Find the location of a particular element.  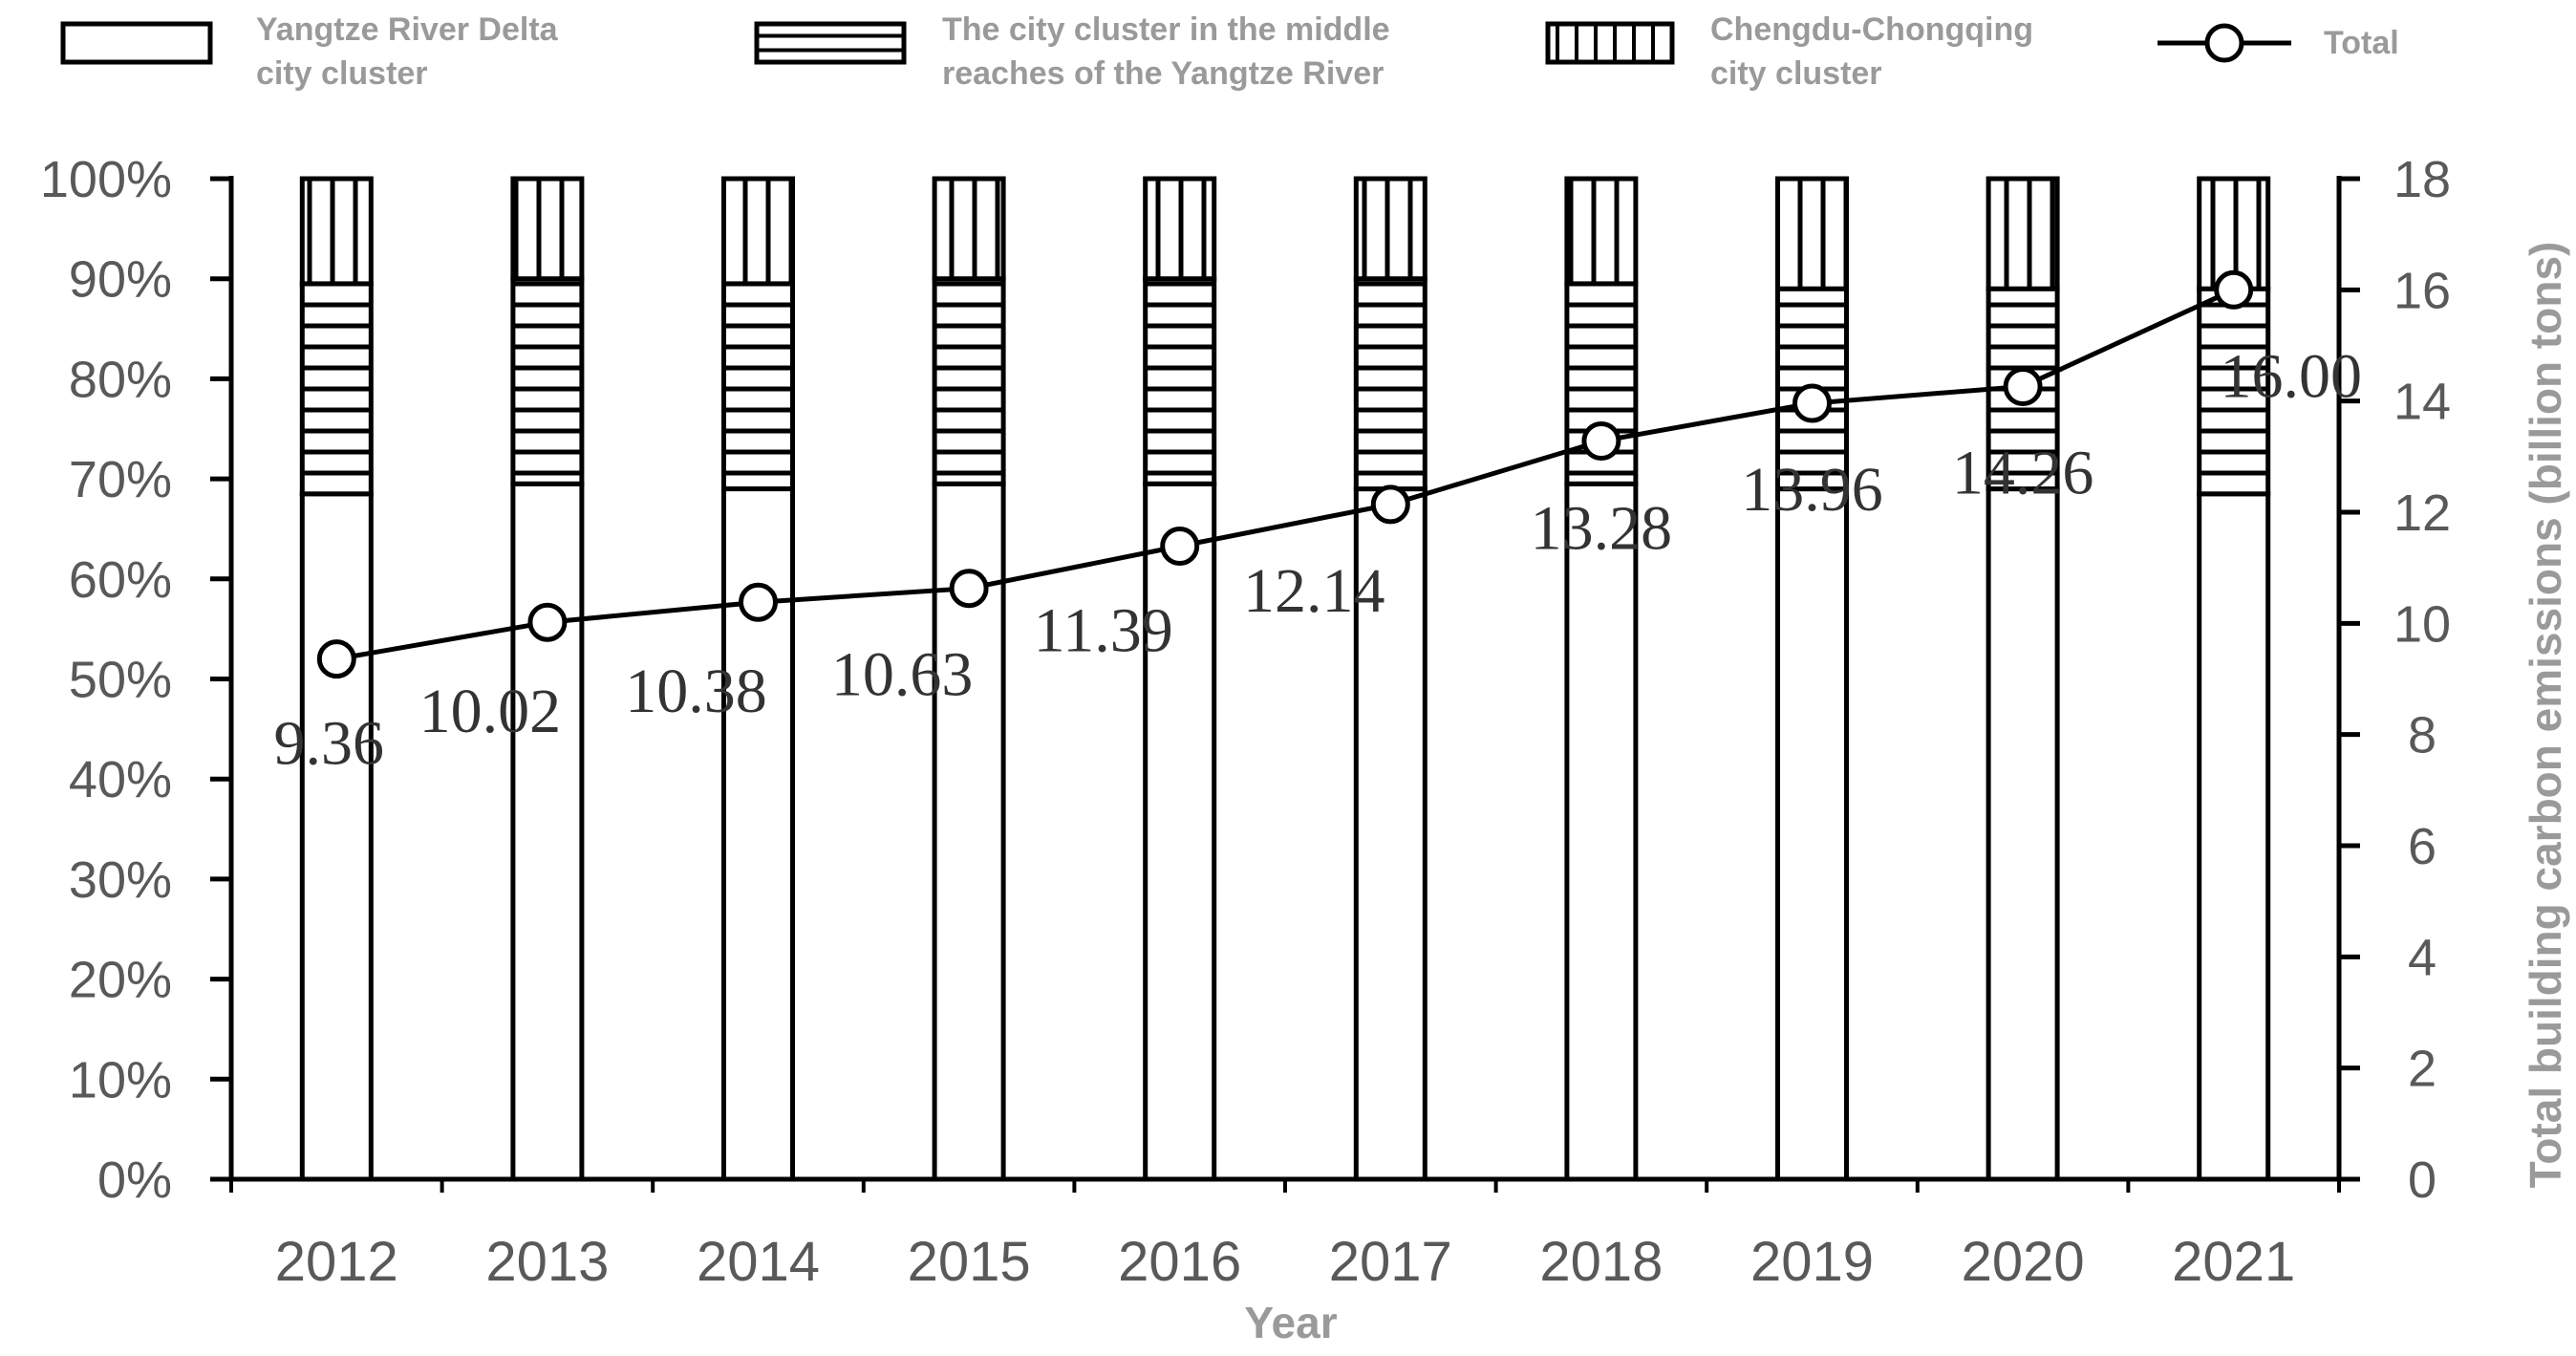

legend-swatch-plain is located at coordinates (136, 43).